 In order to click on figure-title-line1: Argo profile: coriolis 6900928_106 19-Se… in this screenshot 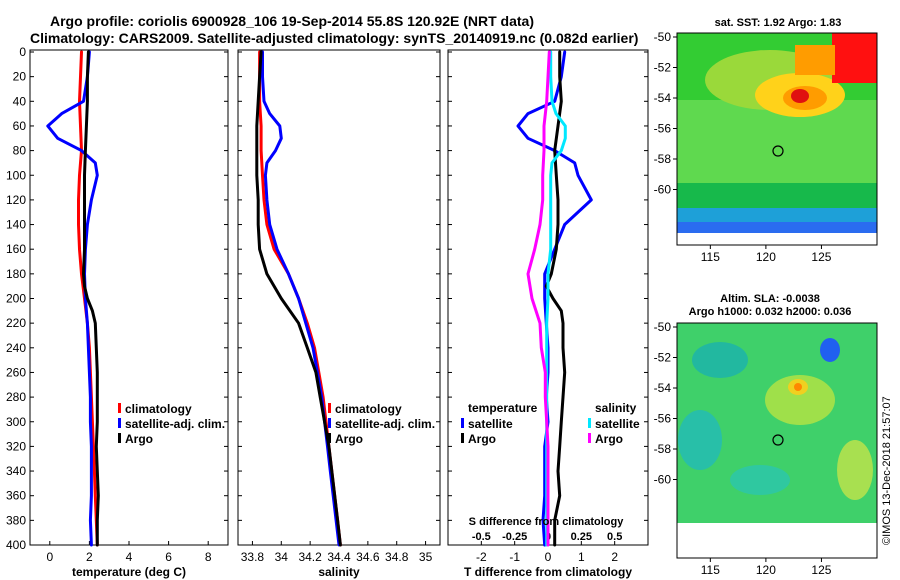, I will do `click(292, 21)`.